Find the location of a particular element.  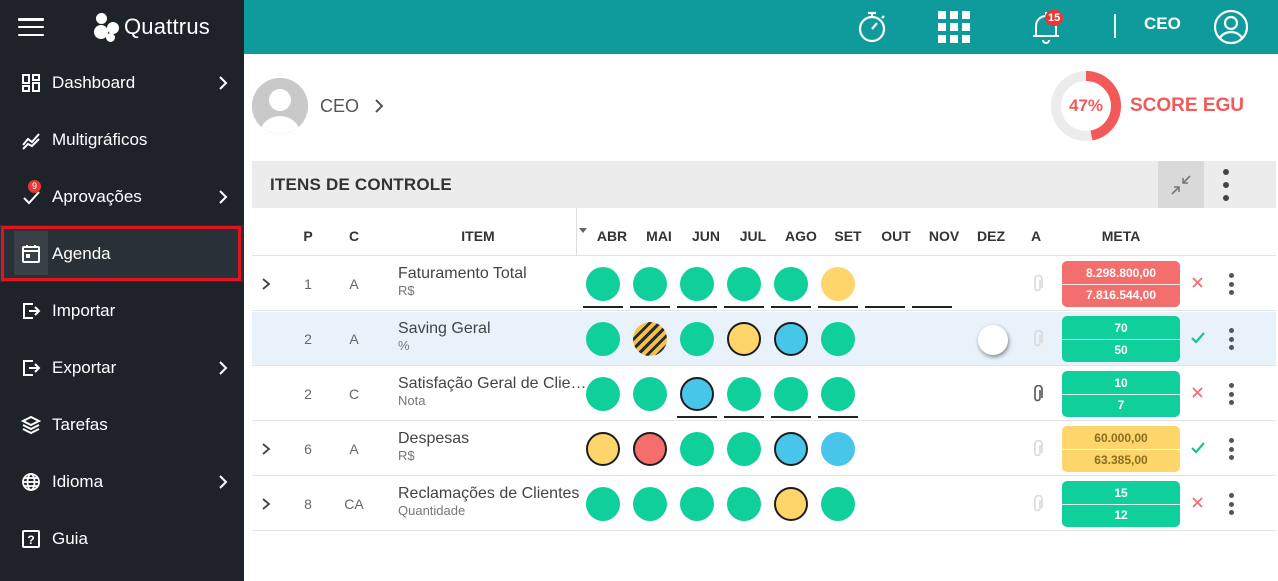

panel-menu-icon is located at coordinates (1226, 185).